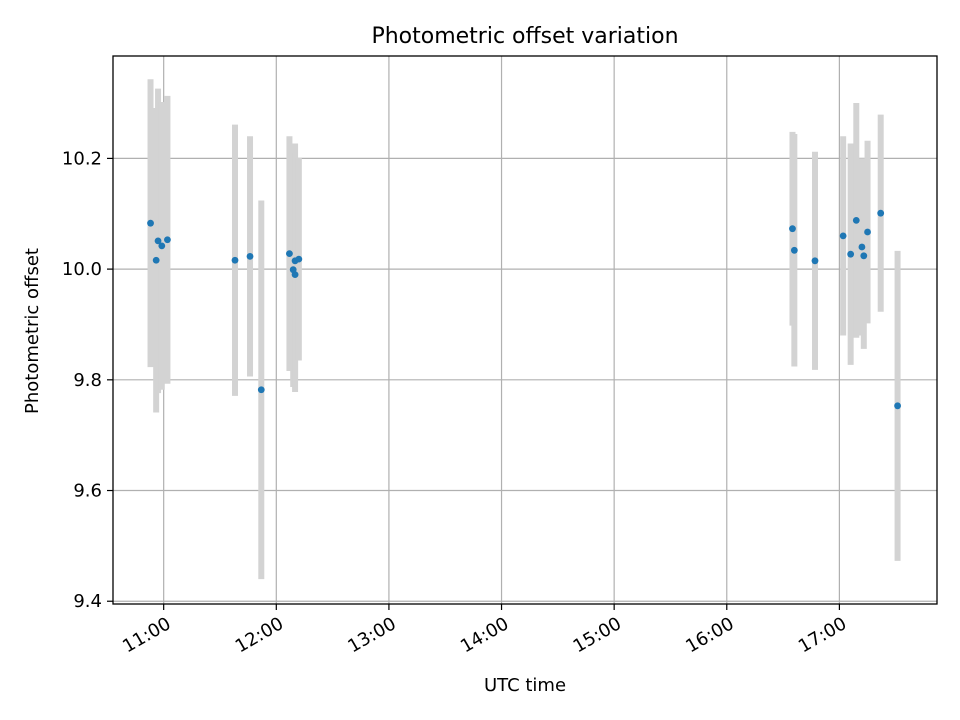  What do you see at coordinates (87, 380) in the screenshot?
I see `y-tick-label: 9.8` at bounding box center [87, 380].